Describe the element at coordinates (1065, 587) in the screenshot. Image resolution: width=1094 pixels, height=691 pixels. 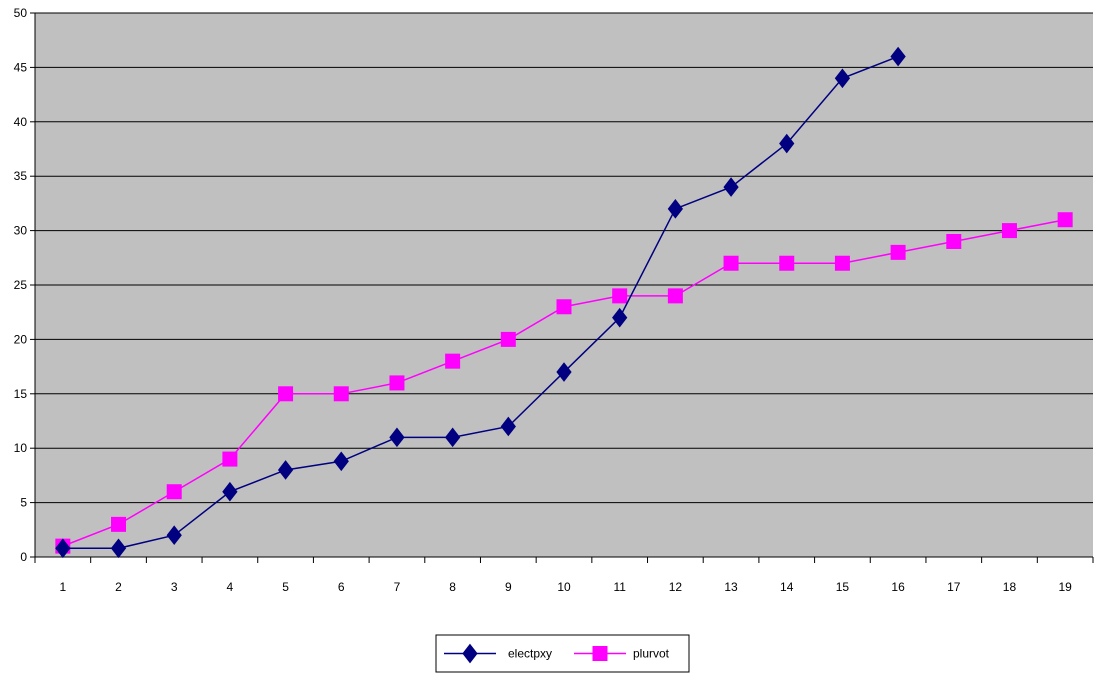
I see `x-tick-label: 19` at that location.